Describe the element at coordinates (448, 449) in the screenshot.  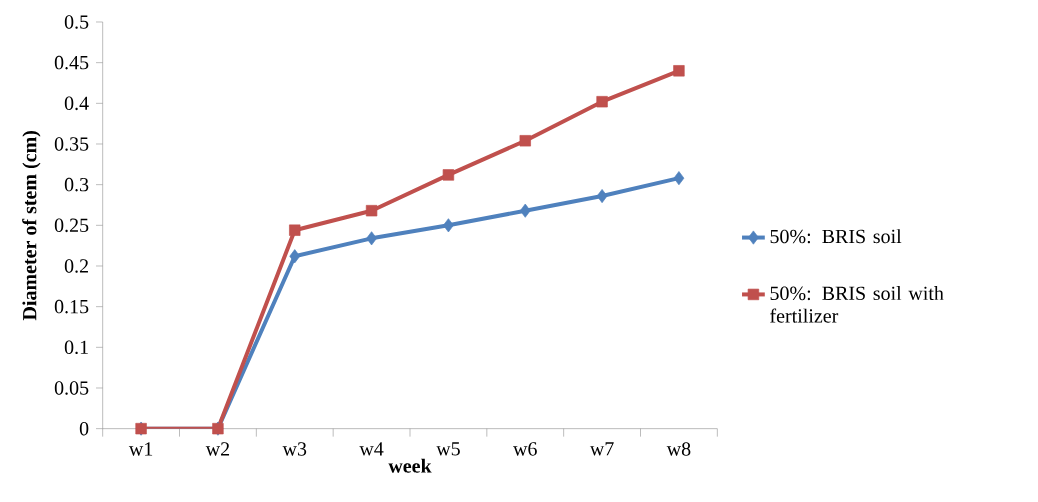
I see `x-tick-label: w5` at that location.